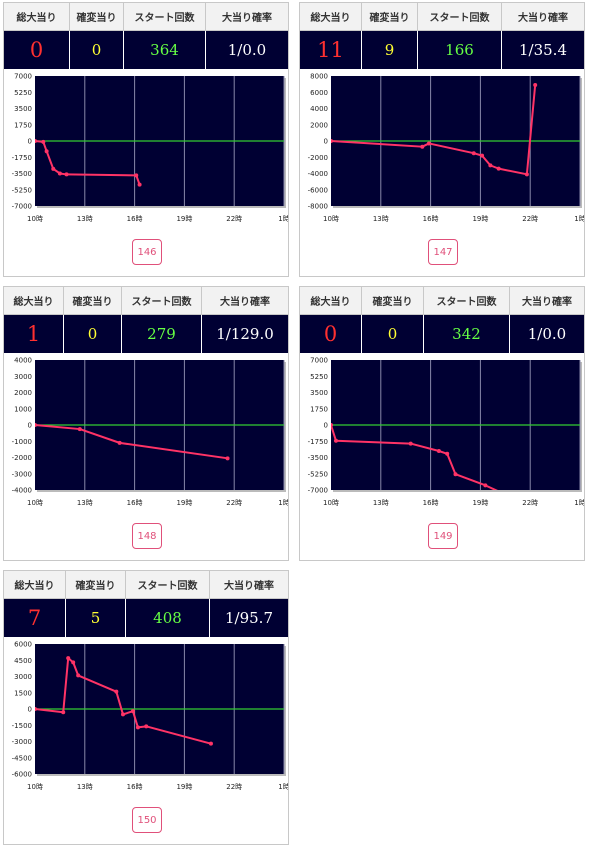 Image resolution: width=590 pixels, height=862 pixels. Describe the element at coordinates (23, 393) in the screenshot. I see `y-tick-label: 2000` at that location.